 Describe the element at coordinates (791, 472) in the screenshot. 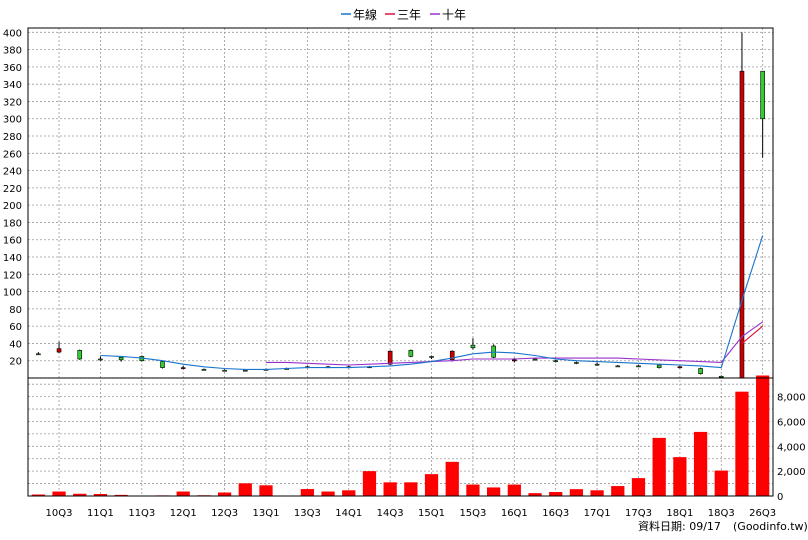

I see `volume-tick-label: 2,000` at that location.